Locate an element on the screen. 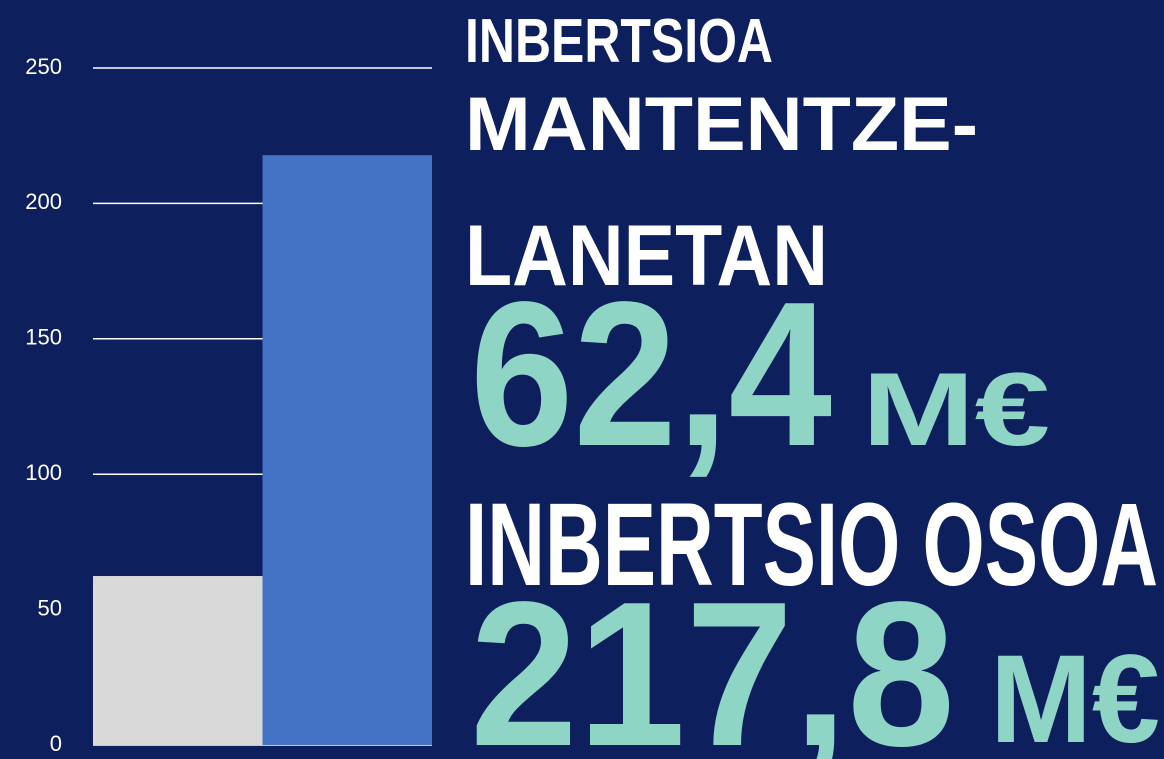  y-tick-label: 150 is located at coordinates (43, 337).